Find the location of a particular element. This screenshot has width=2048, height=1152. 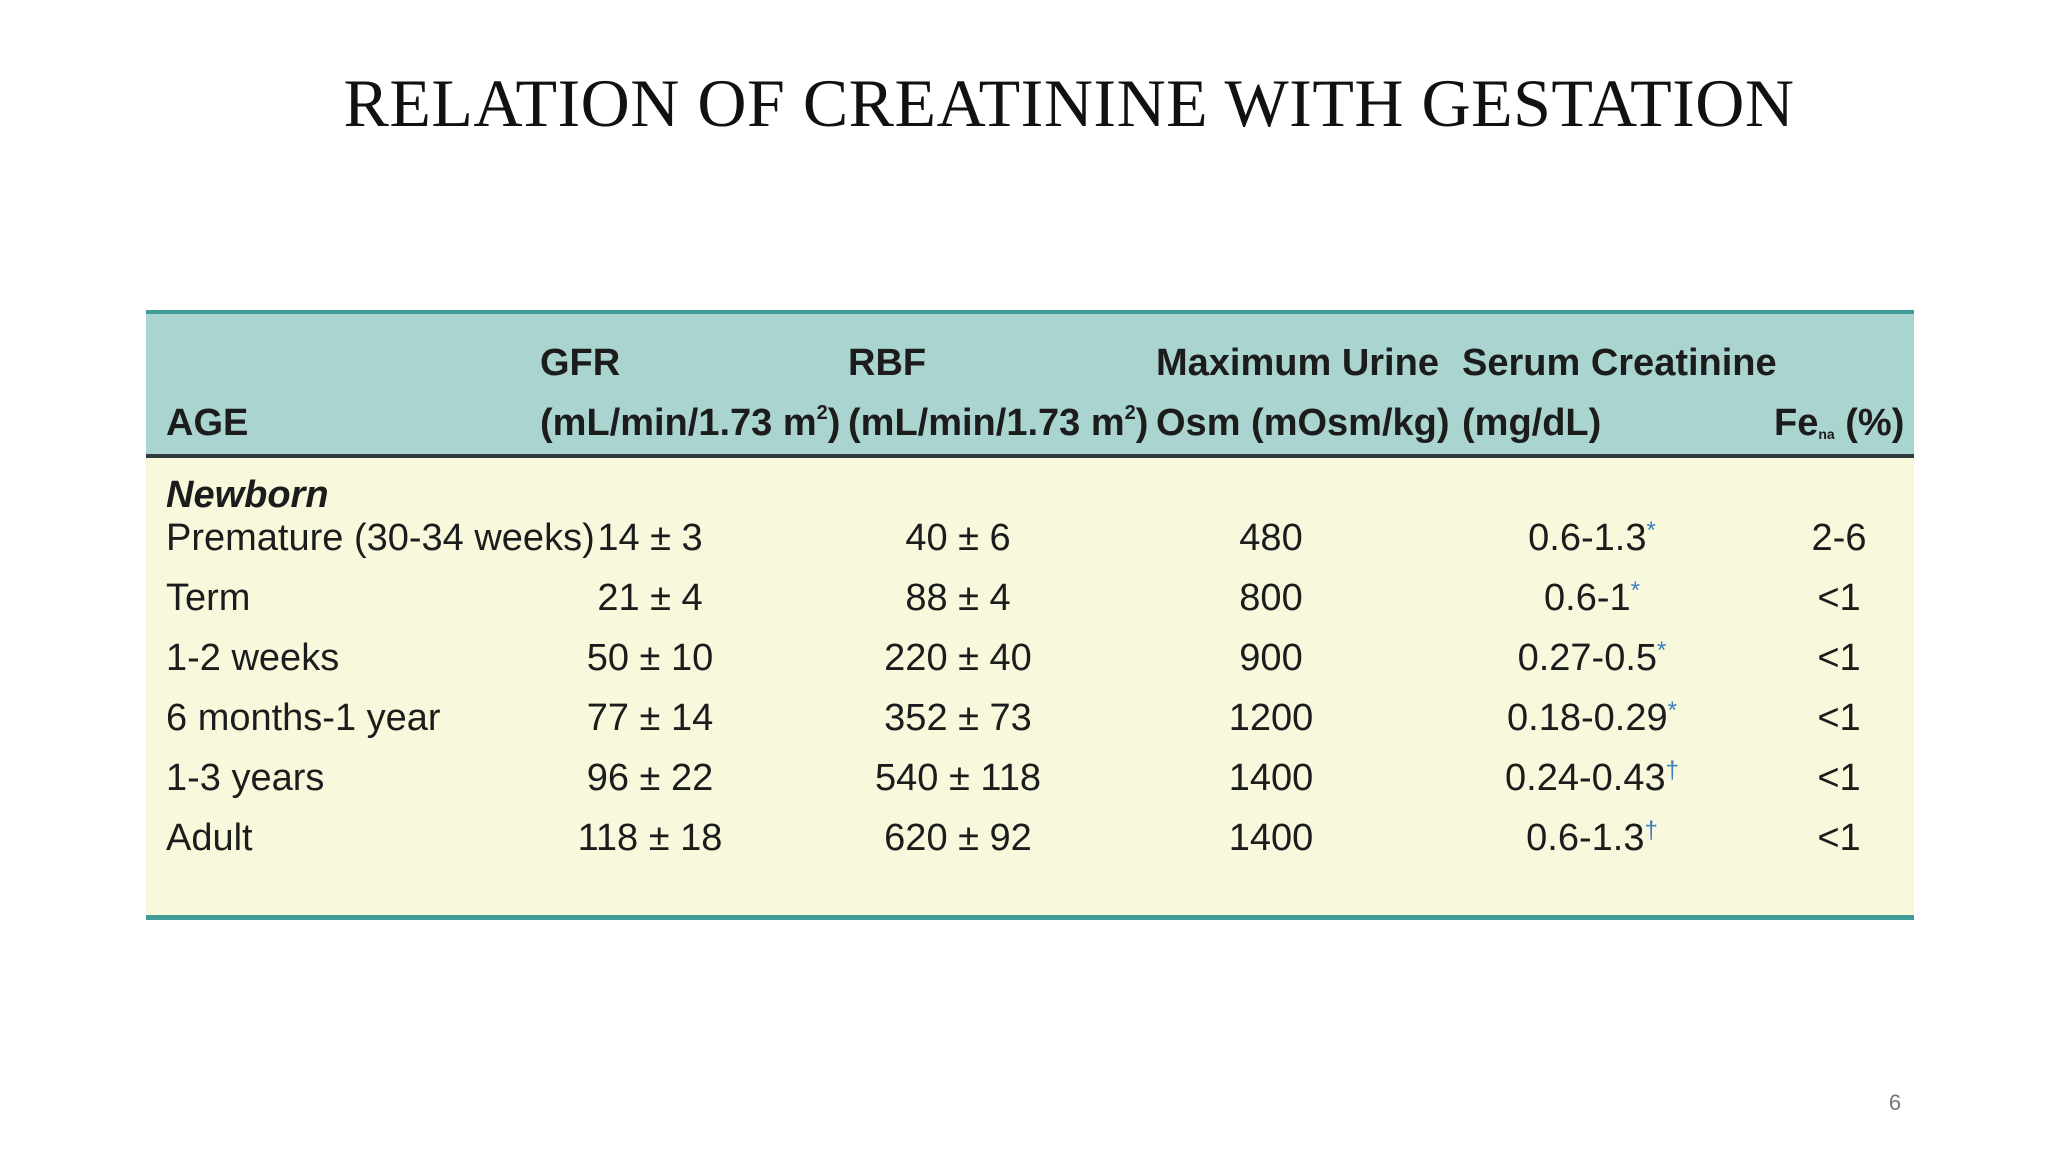

cell-urine: 480 is located at coordinates (1271, 538).